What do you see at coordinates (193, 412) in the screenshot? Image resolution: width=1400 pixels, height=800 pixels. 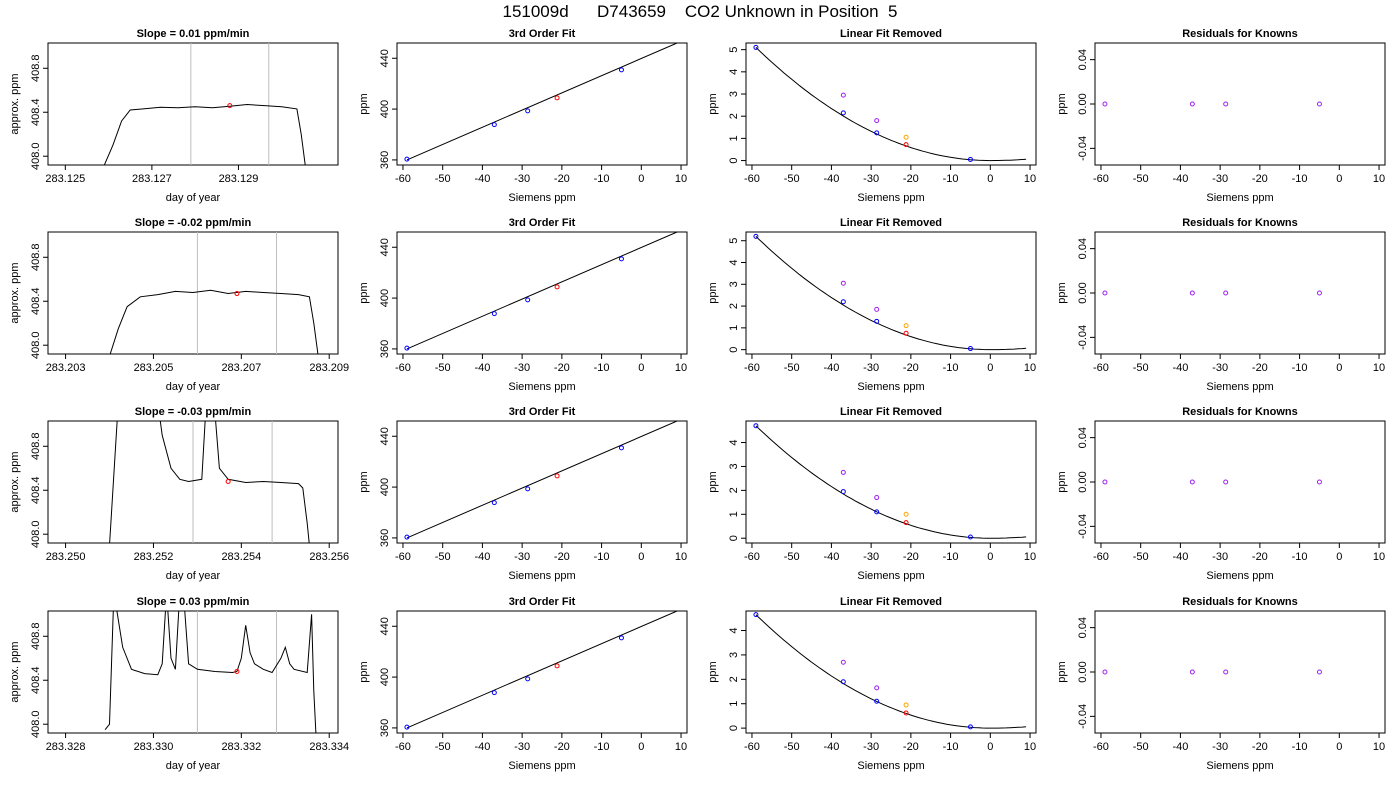 I see `panel-title: Slope = -0.03 ppm/min` at bounding box center [193, 412].